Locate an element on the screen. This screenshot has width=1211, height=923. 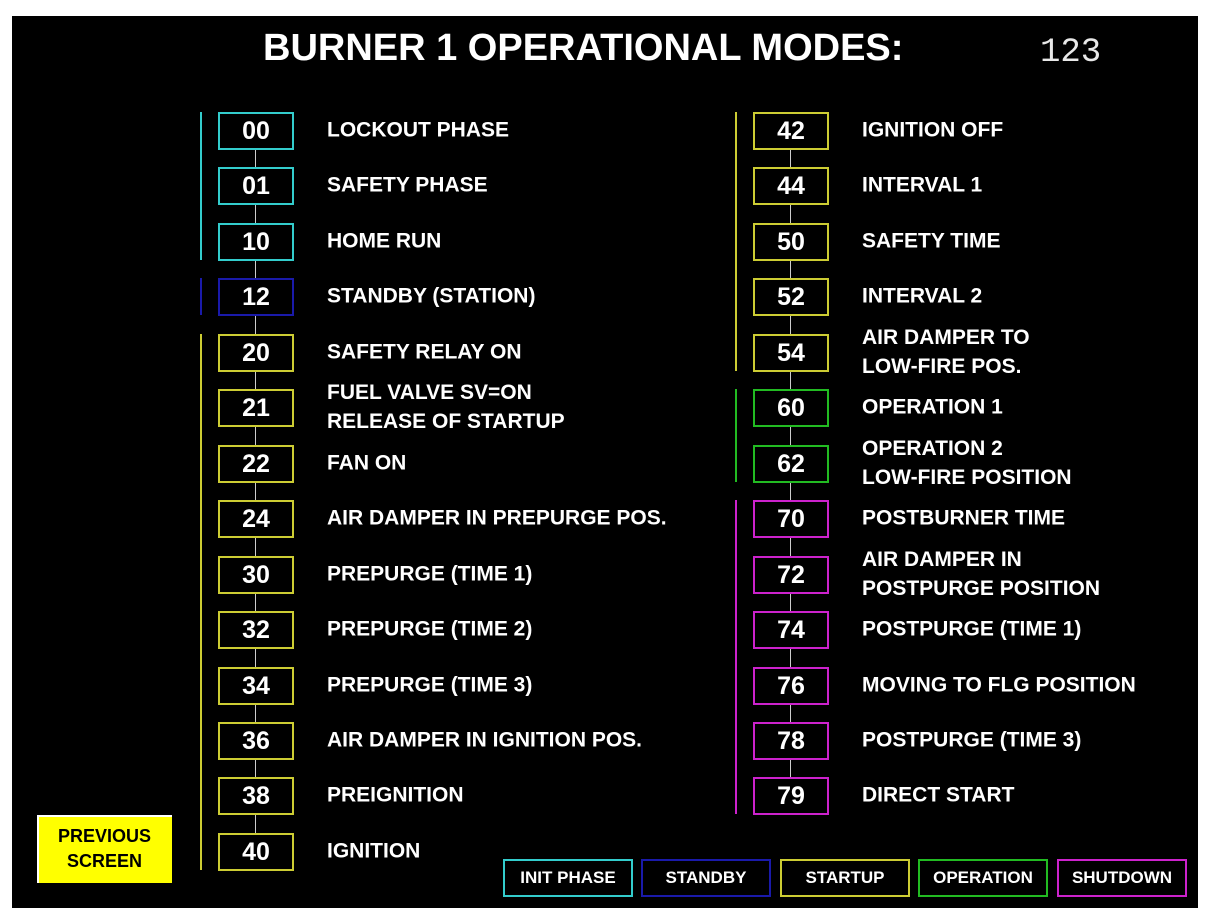
mode-code-box: 44 is located at coordinates (791, 186).